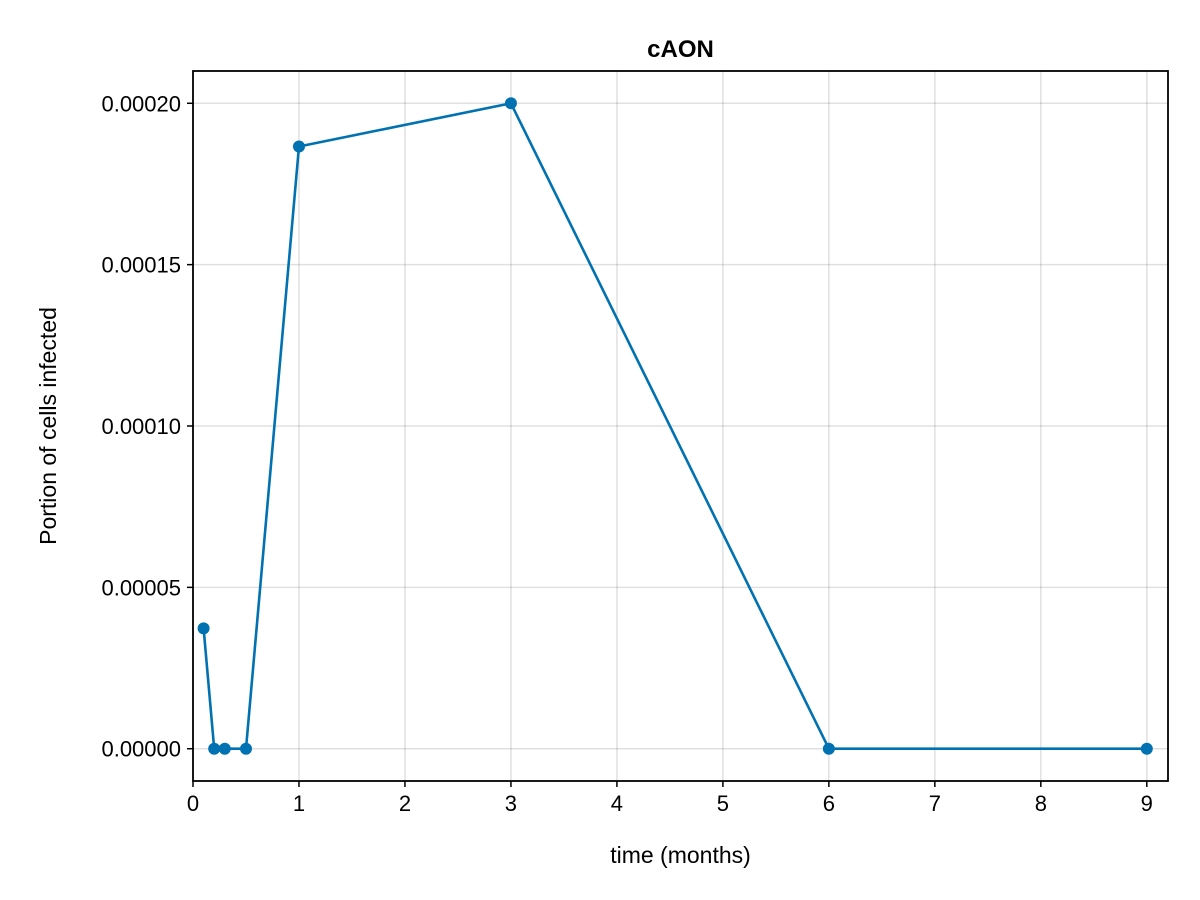  Describe the element at coordinates (680, 855) in the screenshot. I see `x-axis-title: time (months)` at that location.